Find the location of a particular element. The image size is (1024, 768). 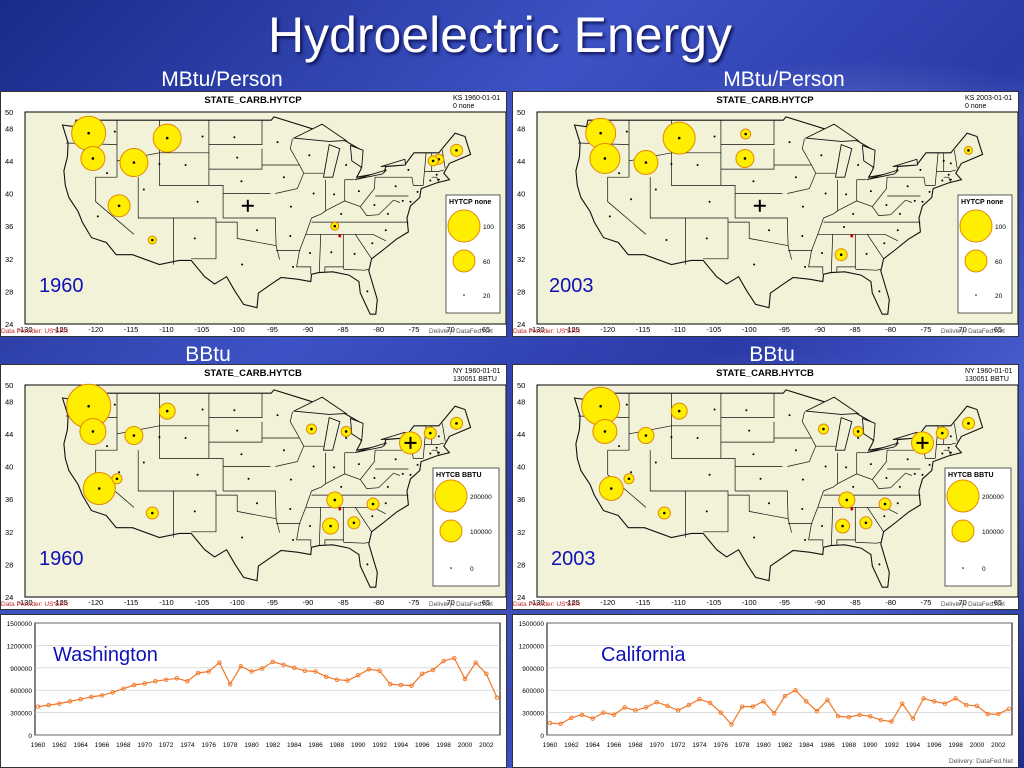

legend-title: HYTCB BBTU is located at coordinates (971, 475).